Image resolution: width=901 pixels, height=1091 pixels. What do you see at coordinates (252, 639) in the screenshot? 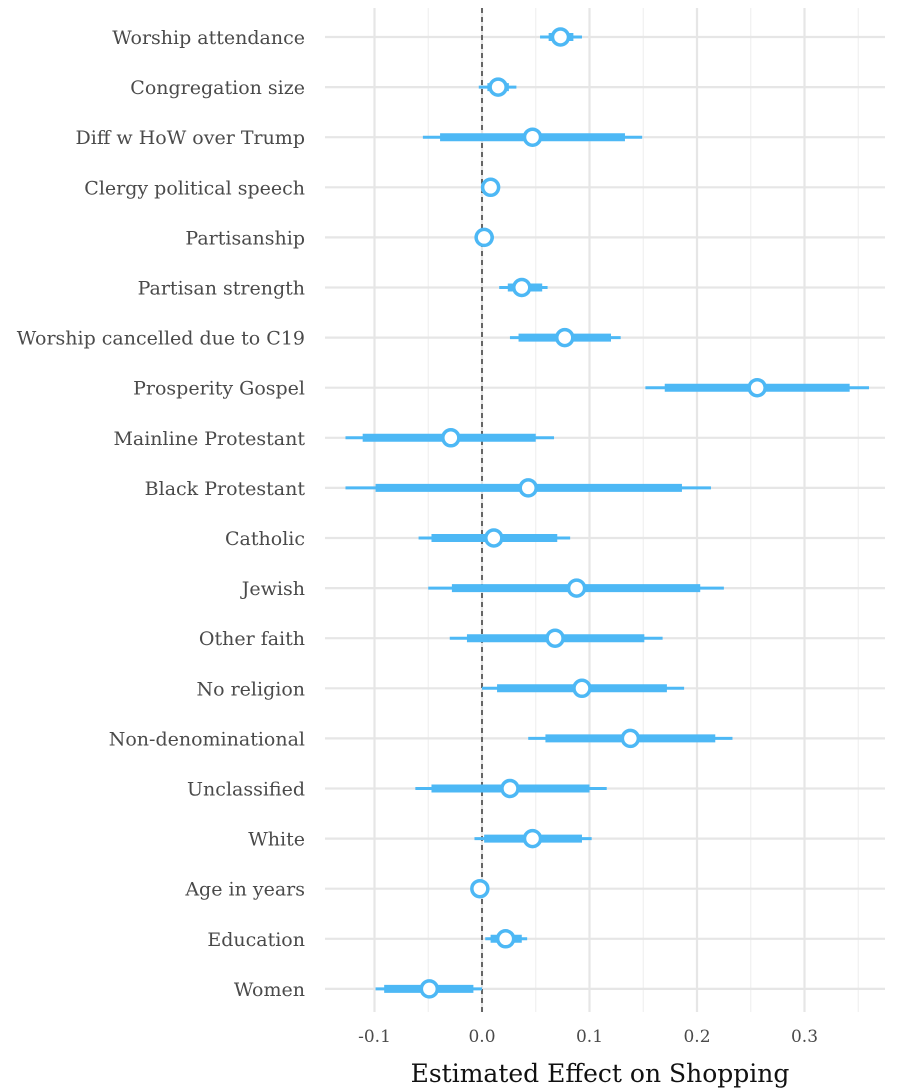
I see `row-label: Other faith` at bounding box center [252, 639].